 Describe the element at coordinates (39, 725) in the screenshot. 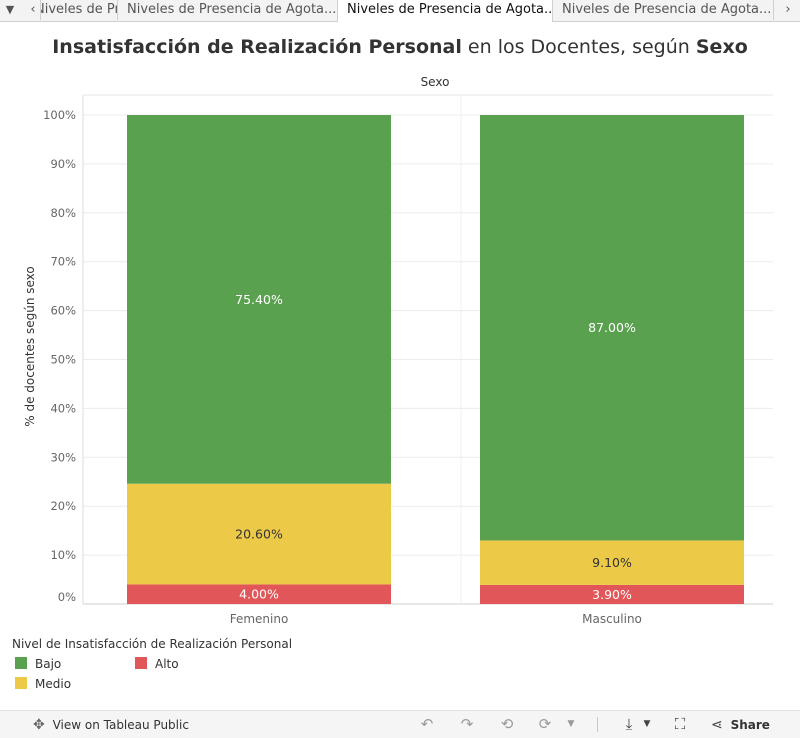

I see `tableau-logo-icon: ✥` at that location.